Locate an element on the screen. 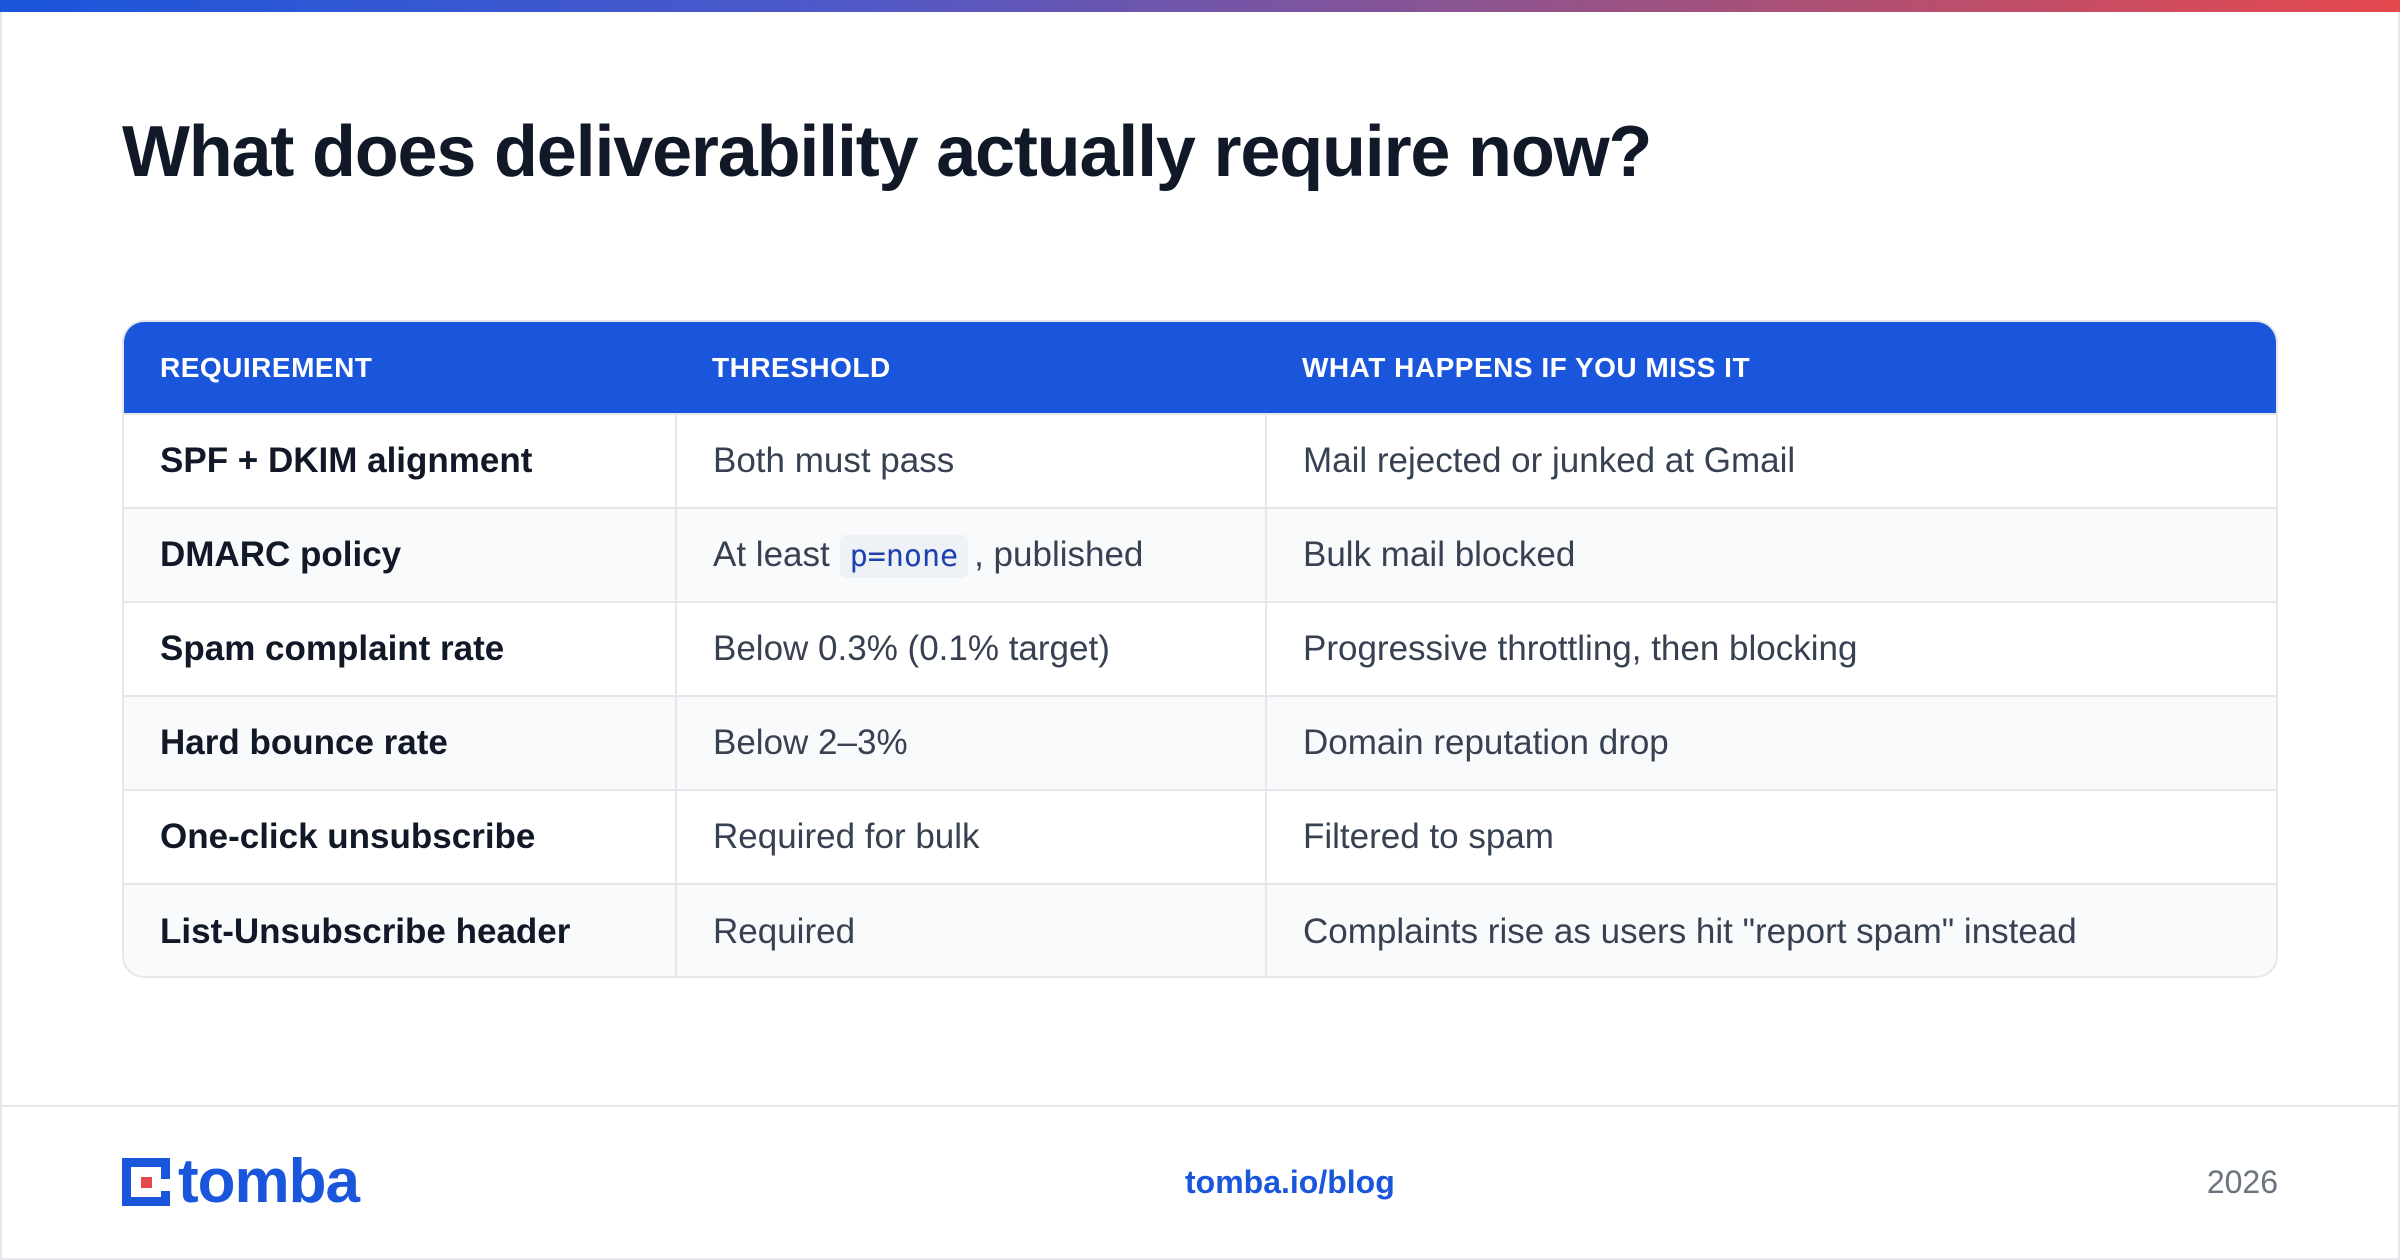 Image resolution: width=2400 pixels, height=1260 pixels. header-requirement: REQUIREMENT is located at coordinates (266, 367).